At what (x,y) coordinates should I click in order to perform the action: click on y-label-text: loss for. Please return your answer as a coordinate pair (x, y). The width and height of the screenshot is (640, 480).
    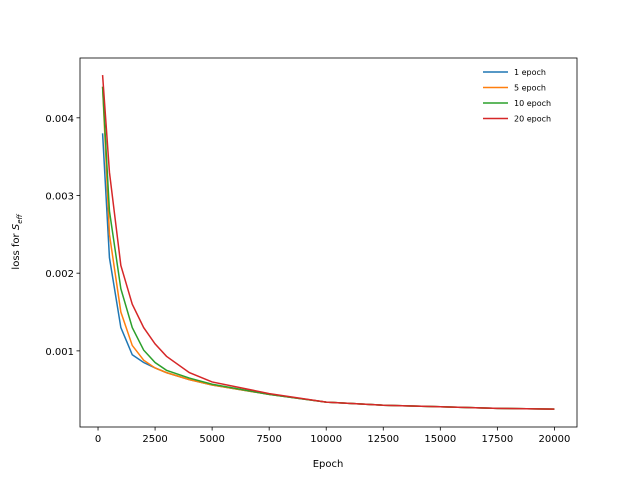
    Looking at the image, I should click on (16, 250).